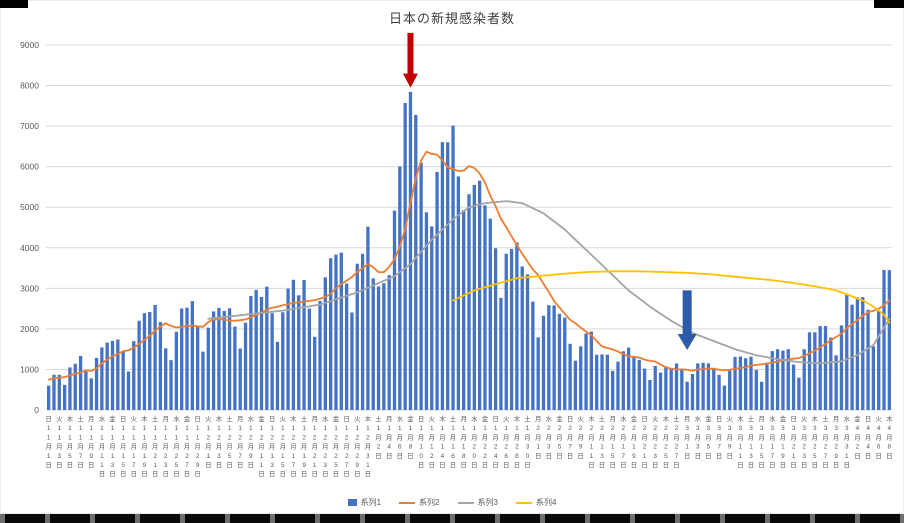 This screenshot has width=904, height=523. What do you see at coordinates (687, 320) in the screenshot?
I see `decline-arrow` at bounding box center [687, 320].